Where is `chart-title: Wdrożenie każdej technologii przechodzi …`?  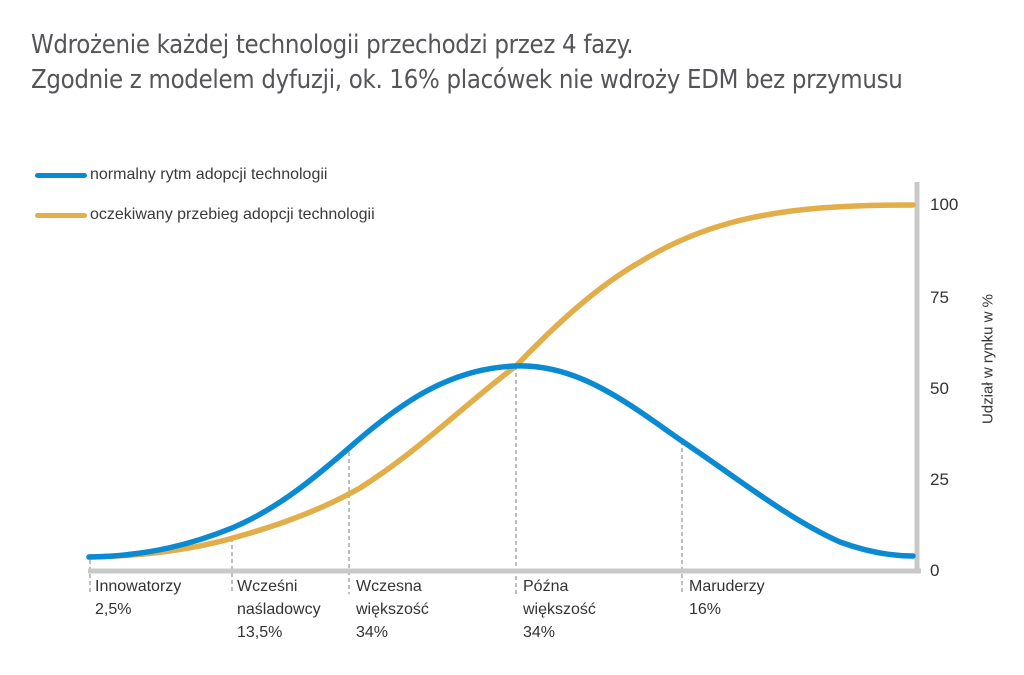
chart-title: Wdrożenie każdej technologii przechodzi … is located at coordinates (467, 63).